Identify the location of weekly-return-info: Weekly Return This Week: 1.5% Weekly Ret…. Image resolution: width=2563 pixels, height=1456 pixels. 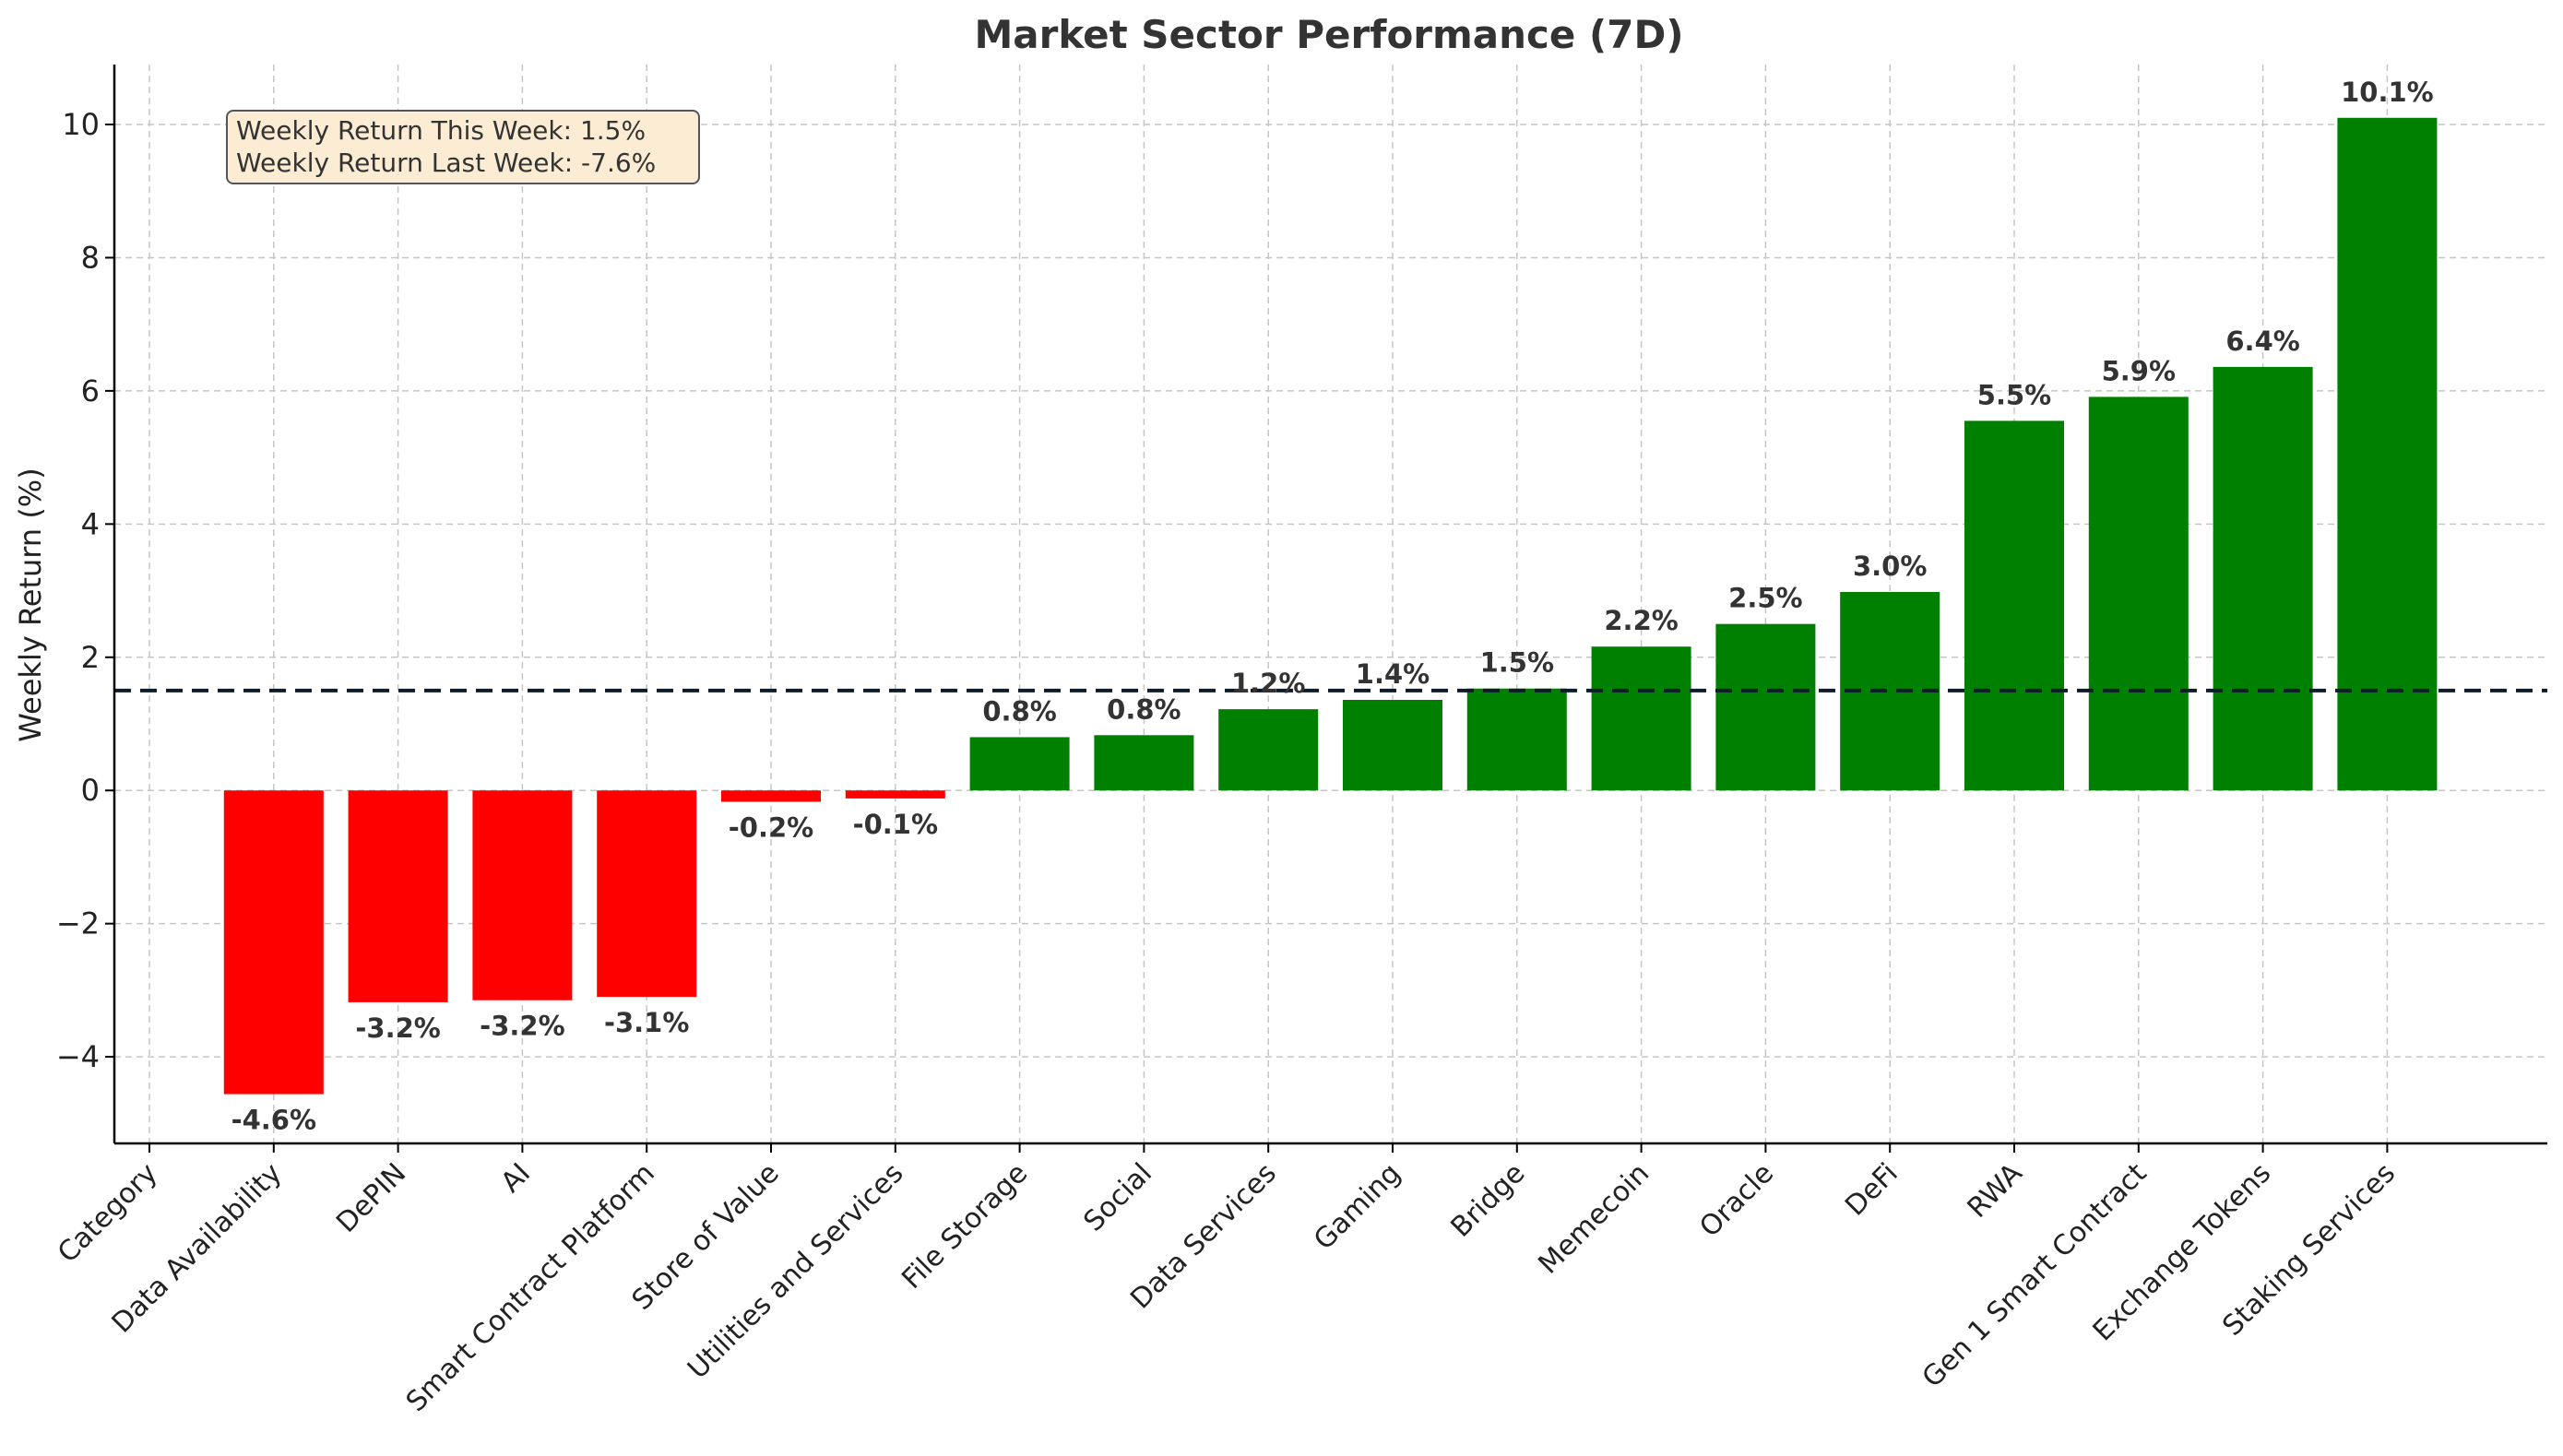
(463, 147).